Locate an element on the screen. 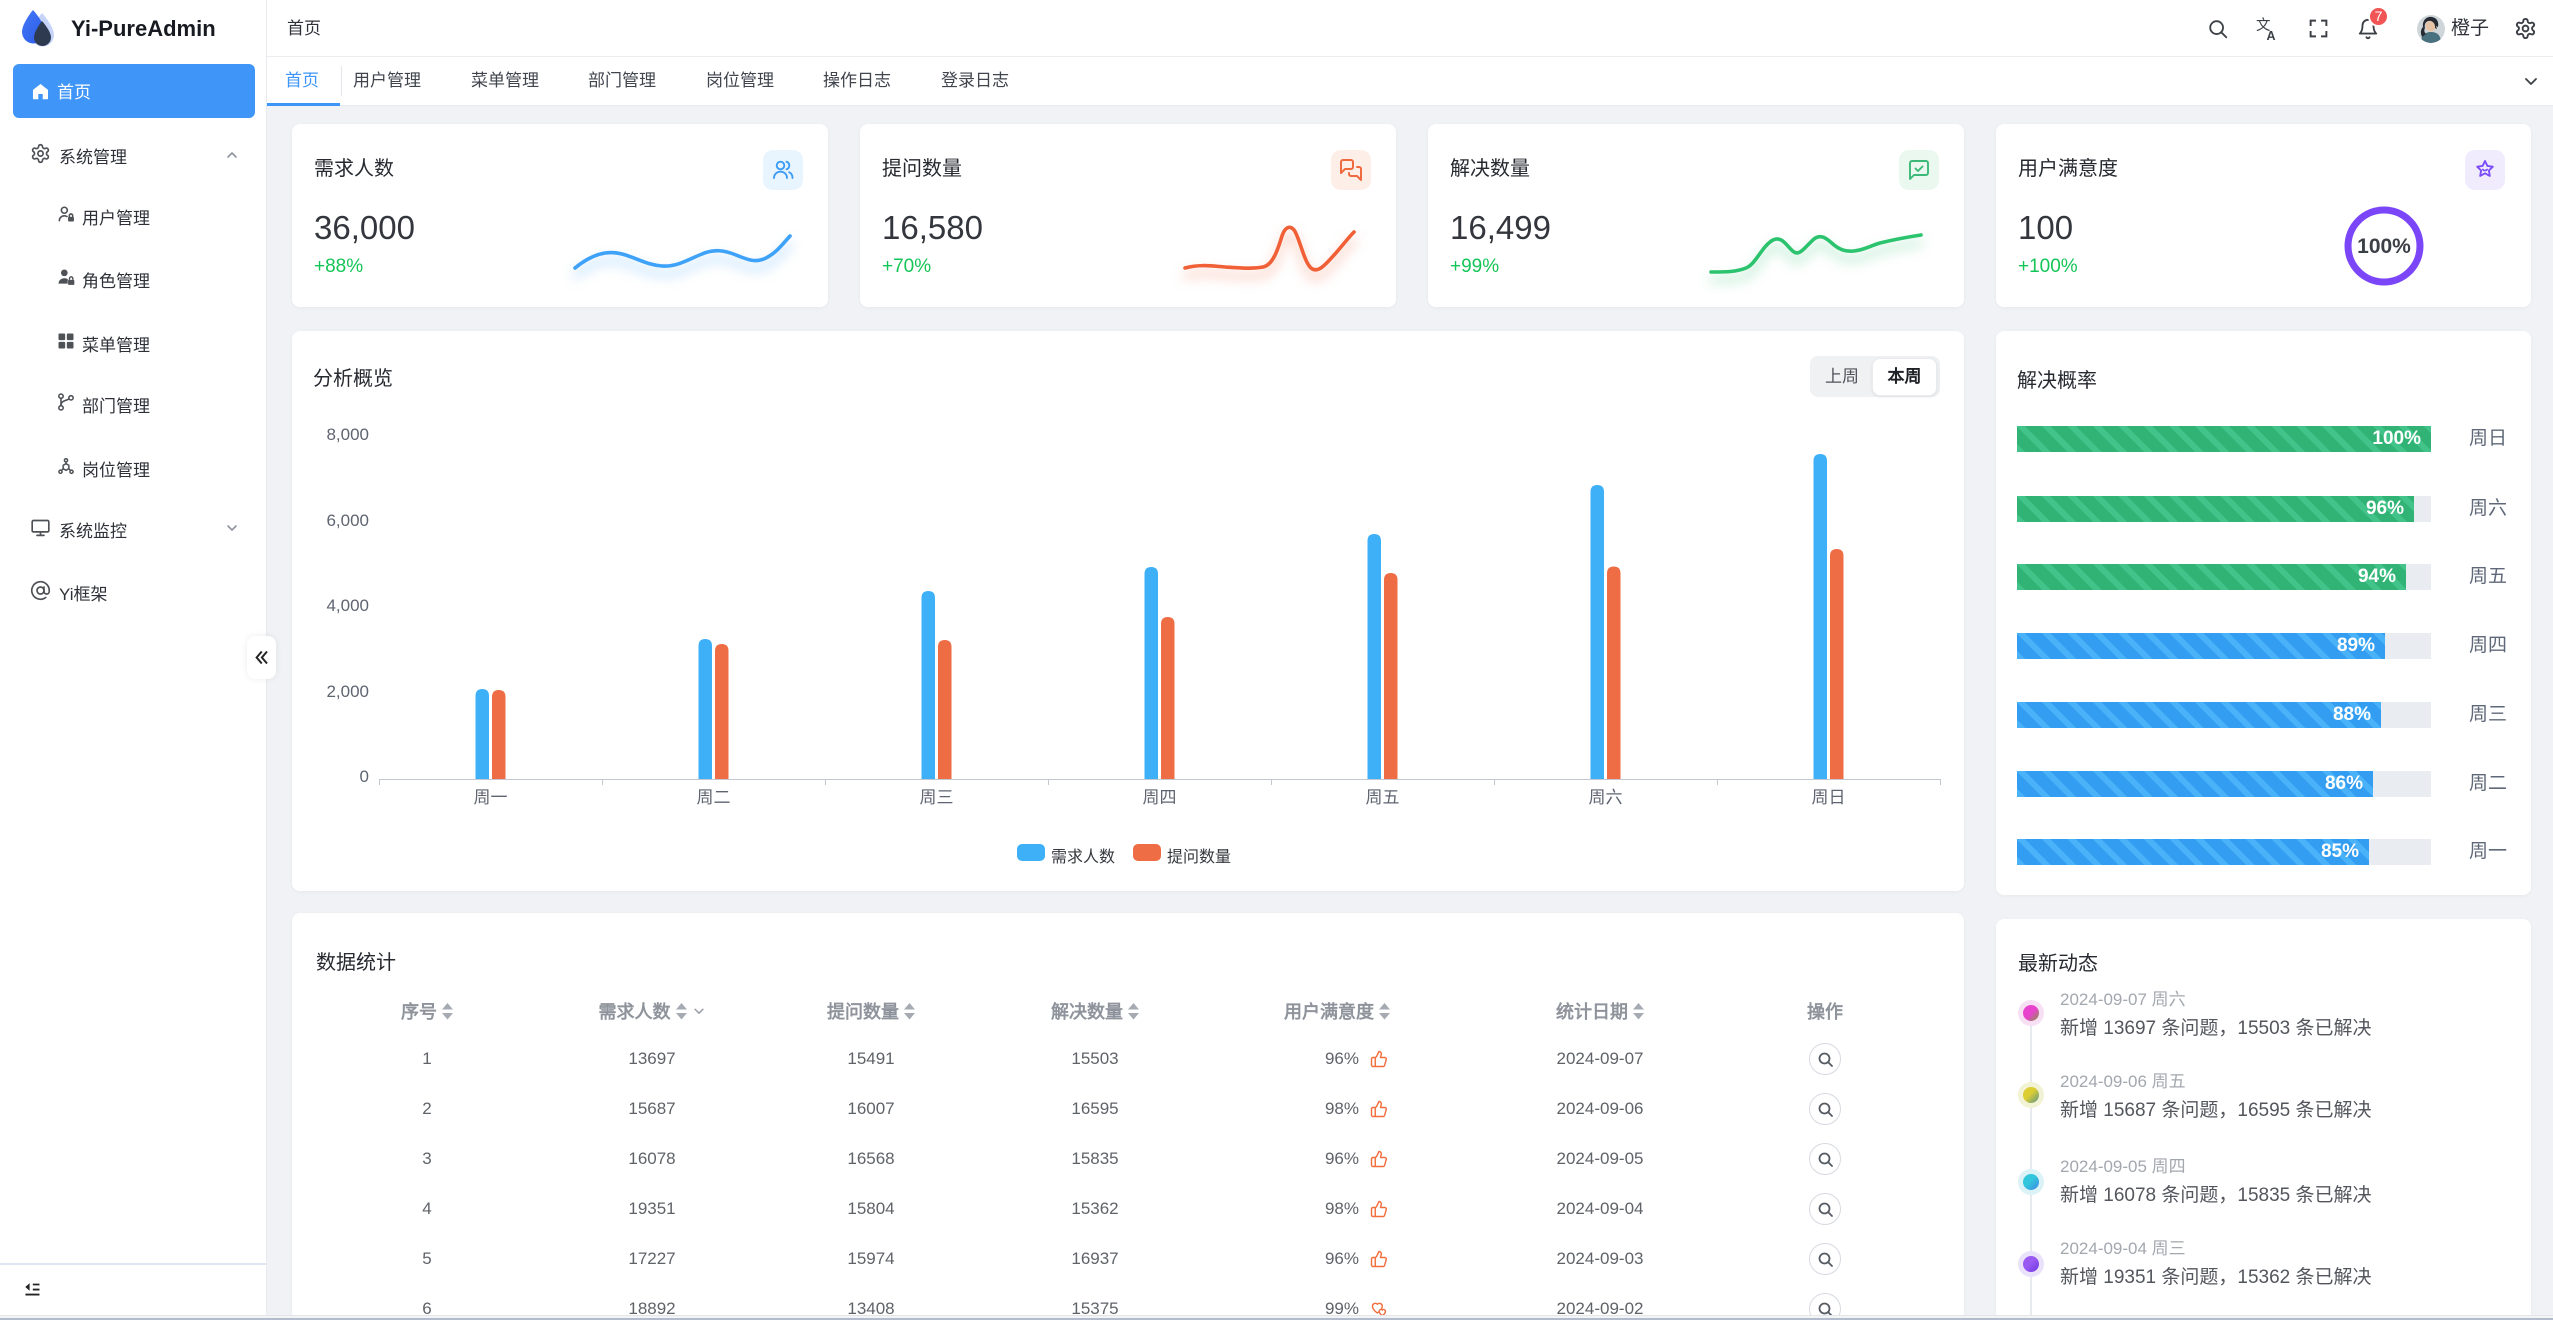 The image size is (2553, 1320). svg-text: 周日 is located at coordinates (1829, 797).